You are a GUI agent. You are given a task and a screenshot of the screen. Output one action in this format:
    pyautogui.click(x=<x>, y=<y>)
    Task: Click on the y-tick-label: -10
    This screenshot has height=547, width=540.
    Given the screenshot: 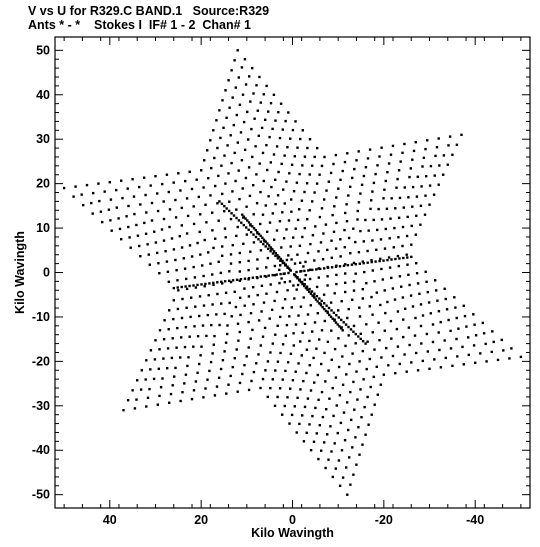 What is the action you would take?
    pyautogui.click(x=41, y=317)
    